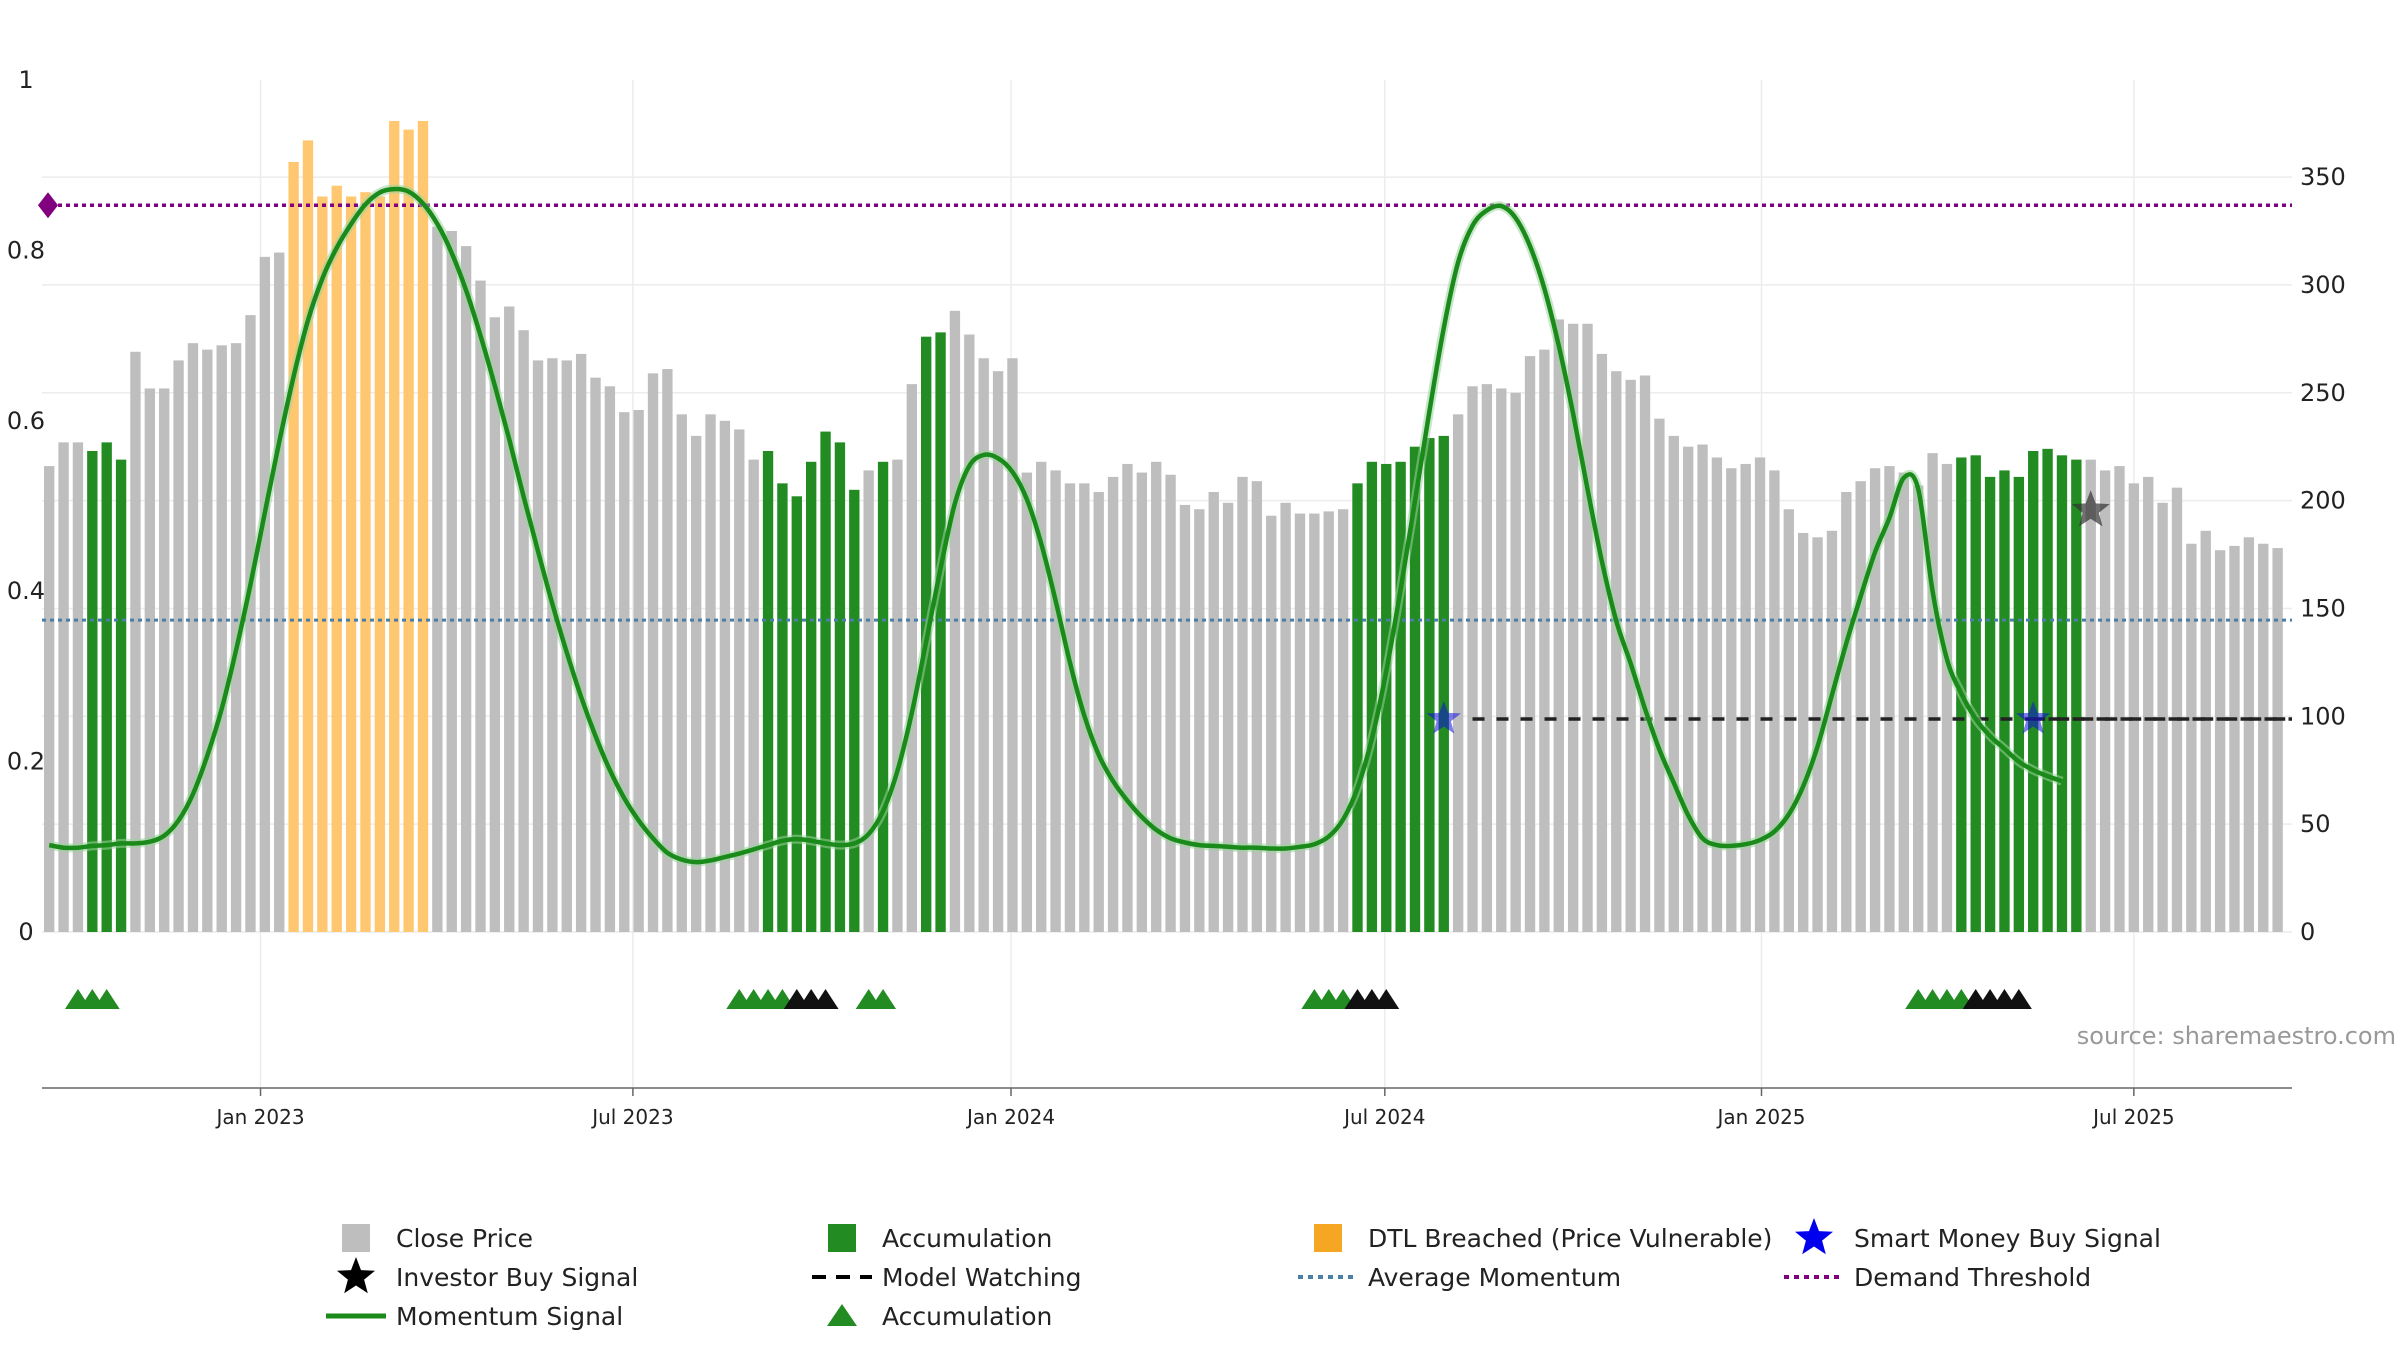 The width and height of the screenshot is (2400, 1350). I want to click on watching-triangle, so click(1386, 999).